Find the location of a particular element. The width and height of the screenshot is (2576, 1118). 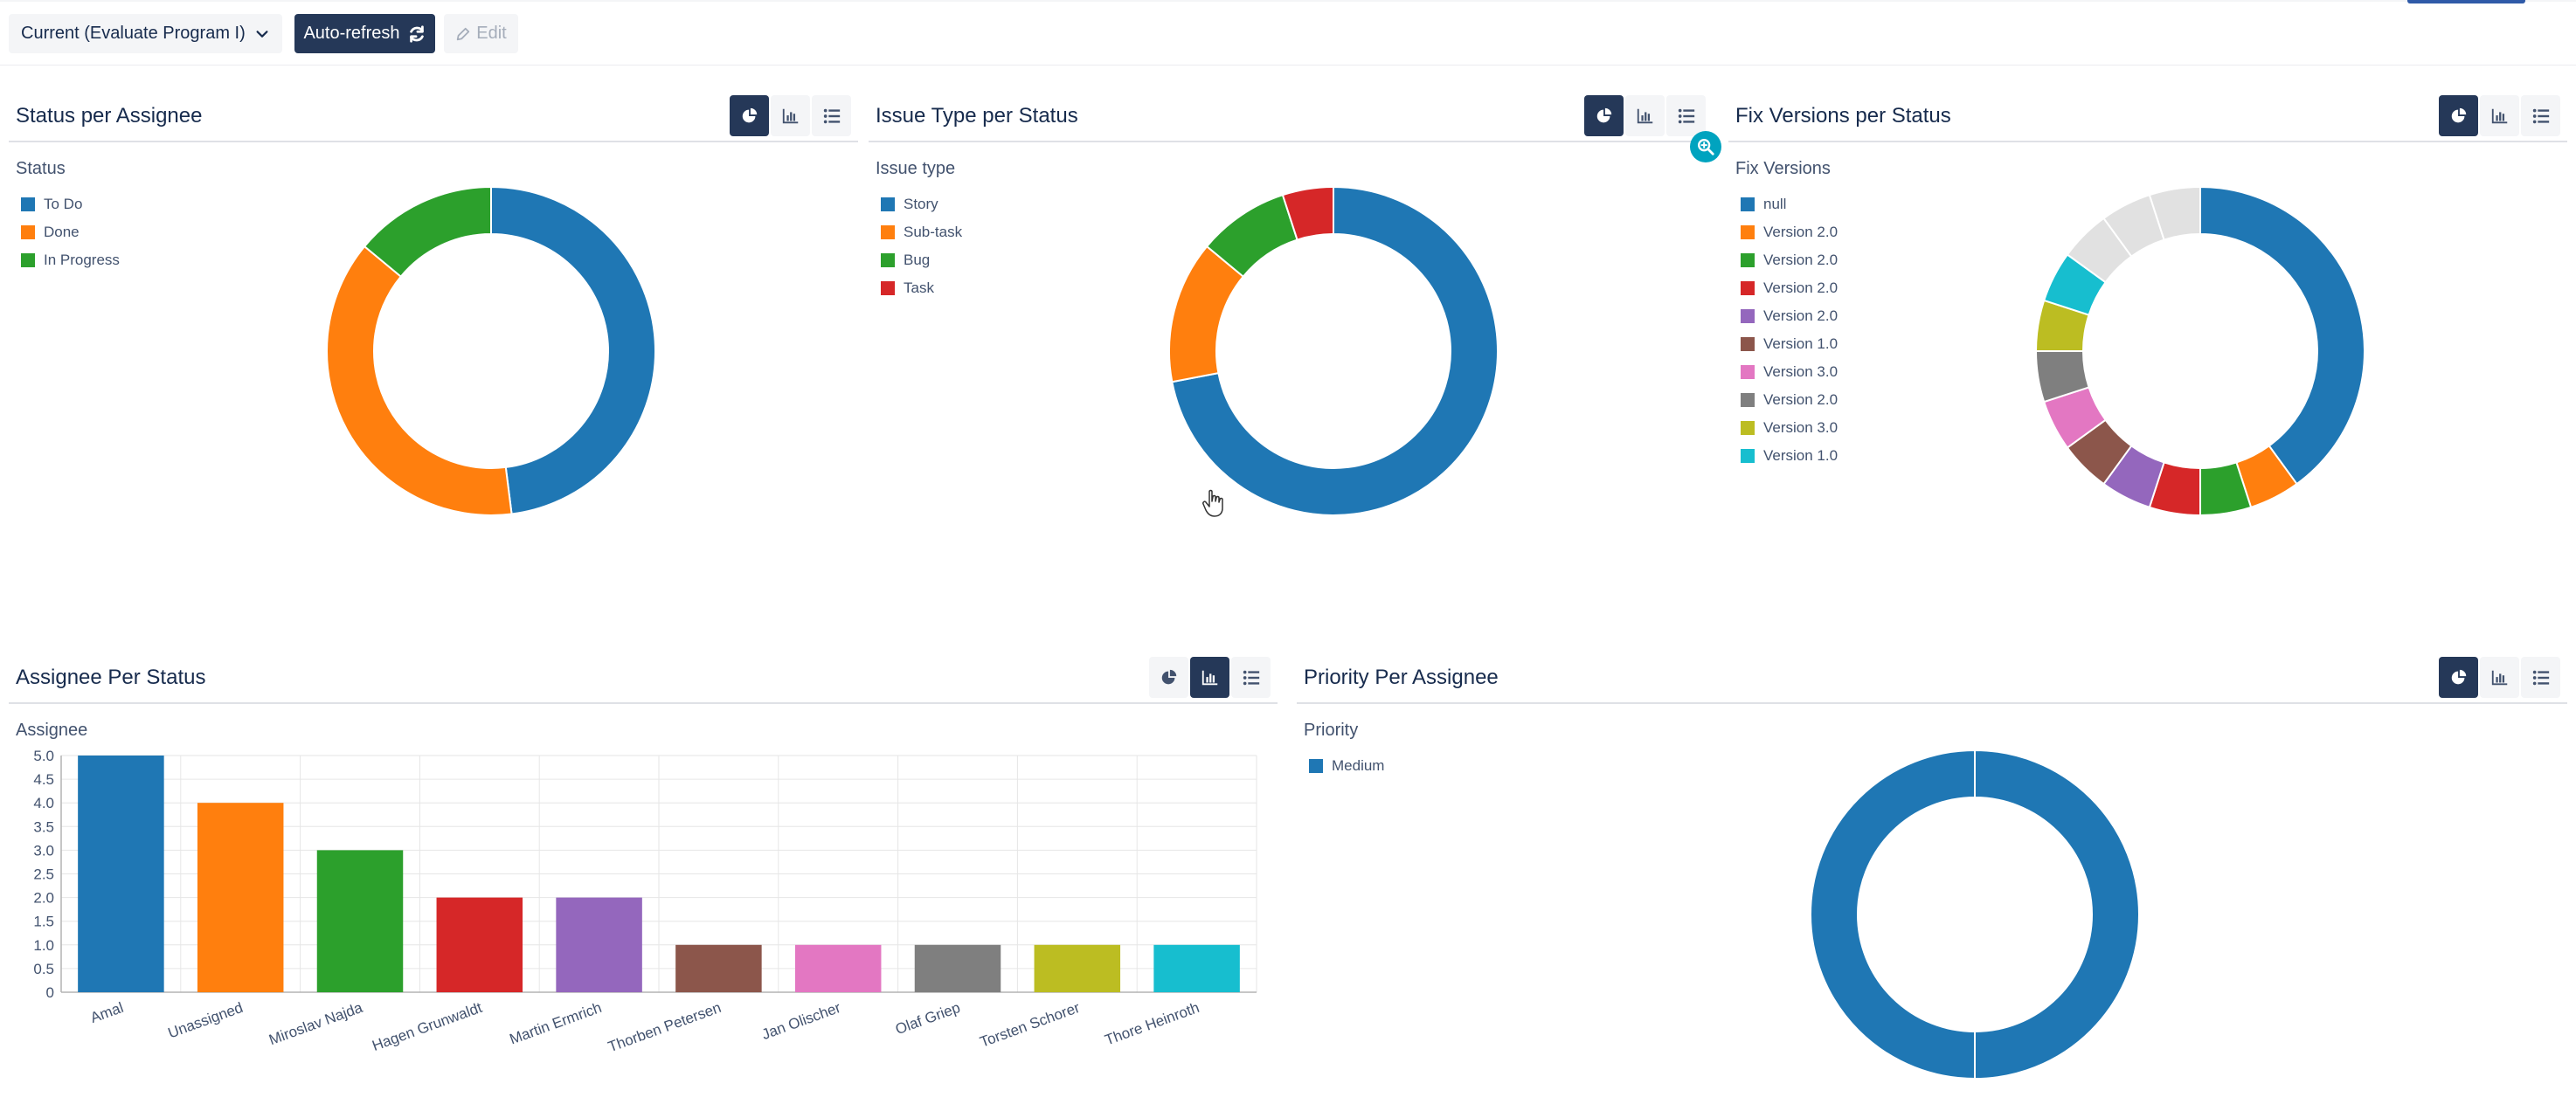

edit-button: Edit is located at coordinates (481, 33).